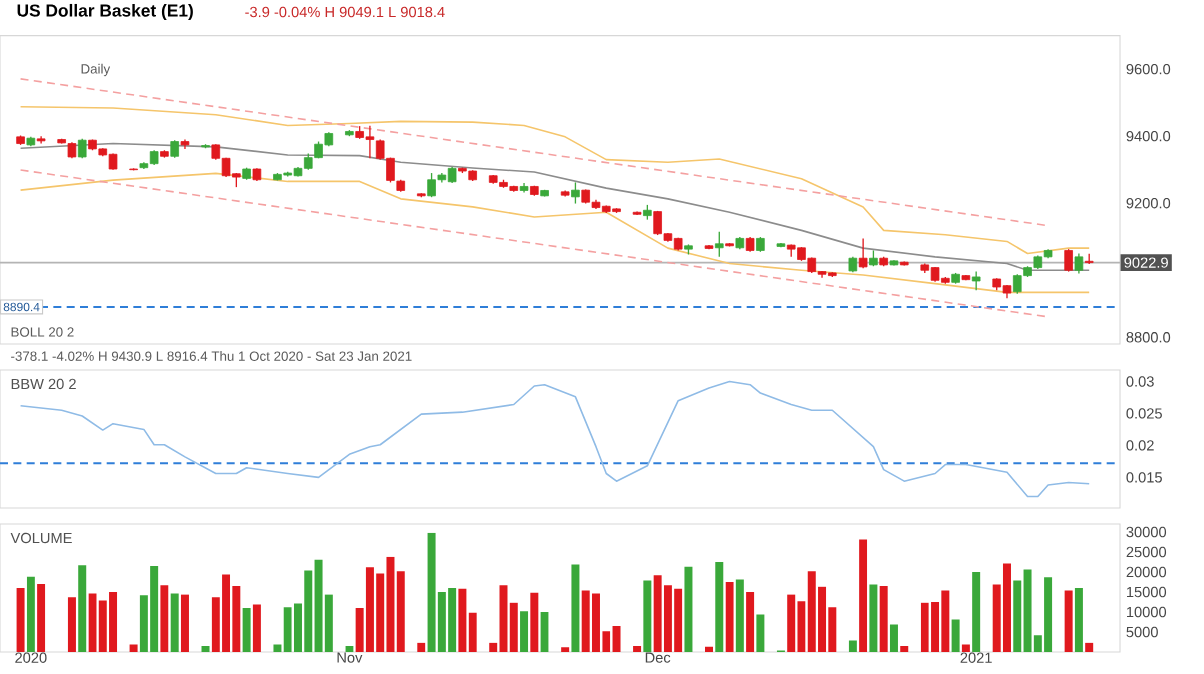 The height and width of the screenshot is (674, 1204). What do you see at coordinates (105, 12) in the screenshot?
I see `chart-title: US Dollar Basket (E1)` at bounding box center [105, 12].